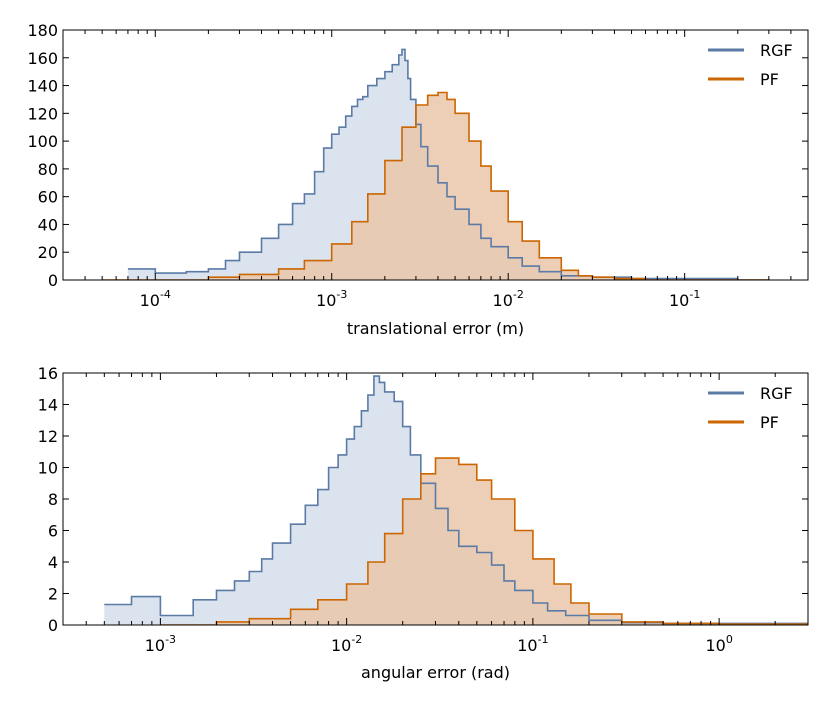  What do you see at coordinates (53, 531) in the screenshot?
I see `y-tick-label: 6` at bounding box center [53, 531].